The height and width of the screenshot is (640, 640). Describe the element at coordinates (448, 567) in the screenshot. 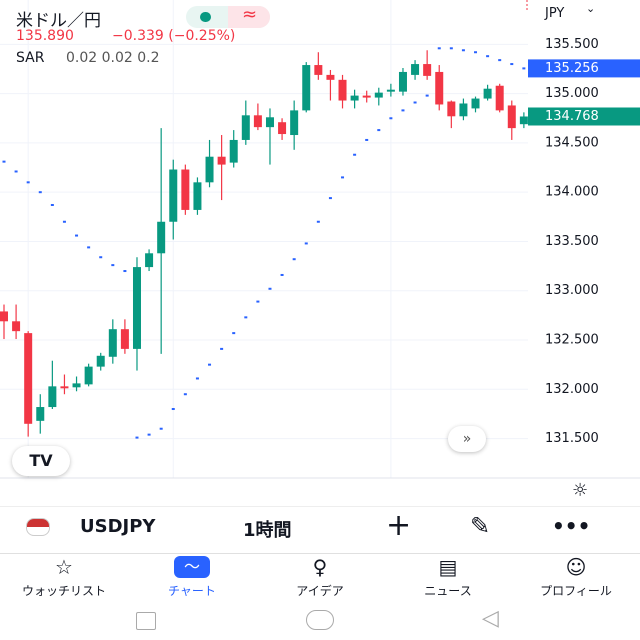

I see `nav-icon: ▤` at that location.